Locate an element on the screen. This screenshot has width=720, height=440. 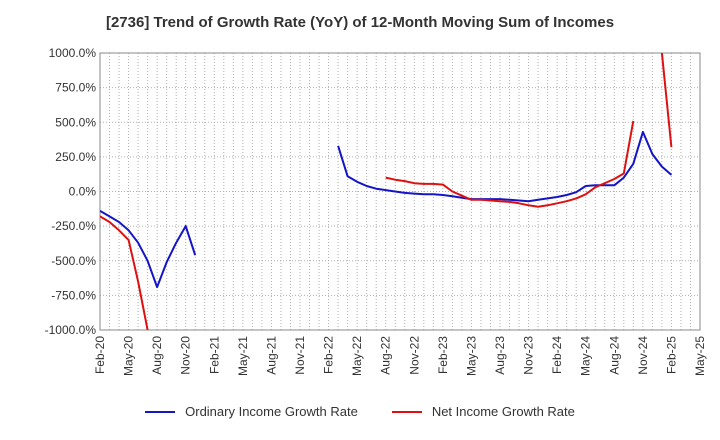
x-tick-label: Feb-23 is located at coordinates (443, 355).